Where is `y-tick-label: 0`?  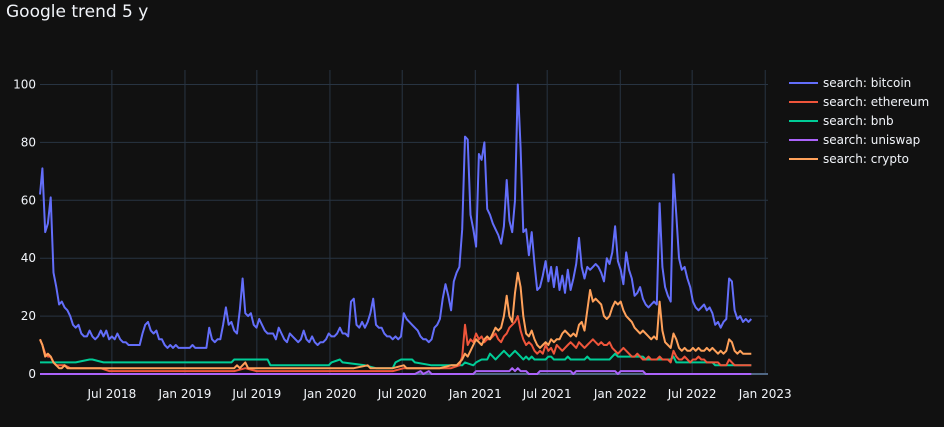 y-tick-label: 0 is located at coordinates (32, 374).